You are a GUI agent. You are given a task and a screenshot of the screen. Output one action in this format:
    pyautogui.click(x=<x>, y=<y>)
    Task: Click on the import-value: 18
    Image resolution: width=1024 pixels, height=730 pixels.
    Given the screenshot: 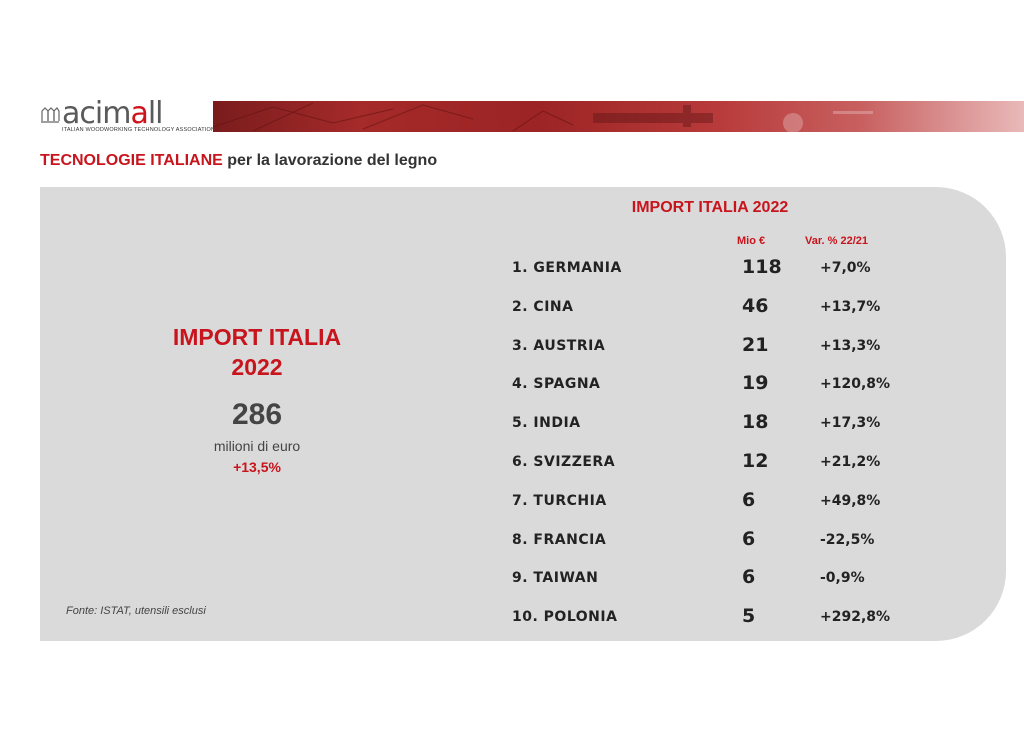 What is the action you would take?
    pyautogui.click(x=755, y=422)
    